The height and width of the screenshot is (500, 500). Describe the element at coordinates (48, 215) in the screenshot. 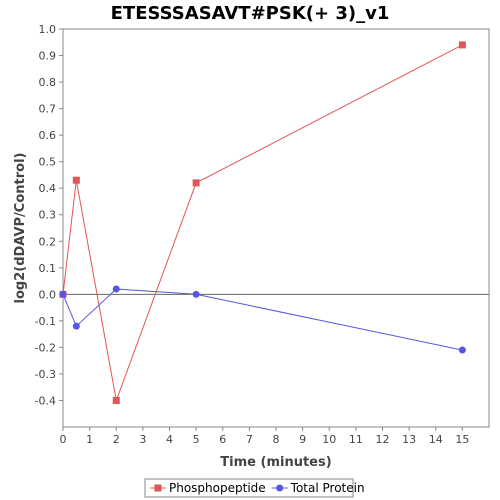

I see `y-tick-label: 0.3` at that location.